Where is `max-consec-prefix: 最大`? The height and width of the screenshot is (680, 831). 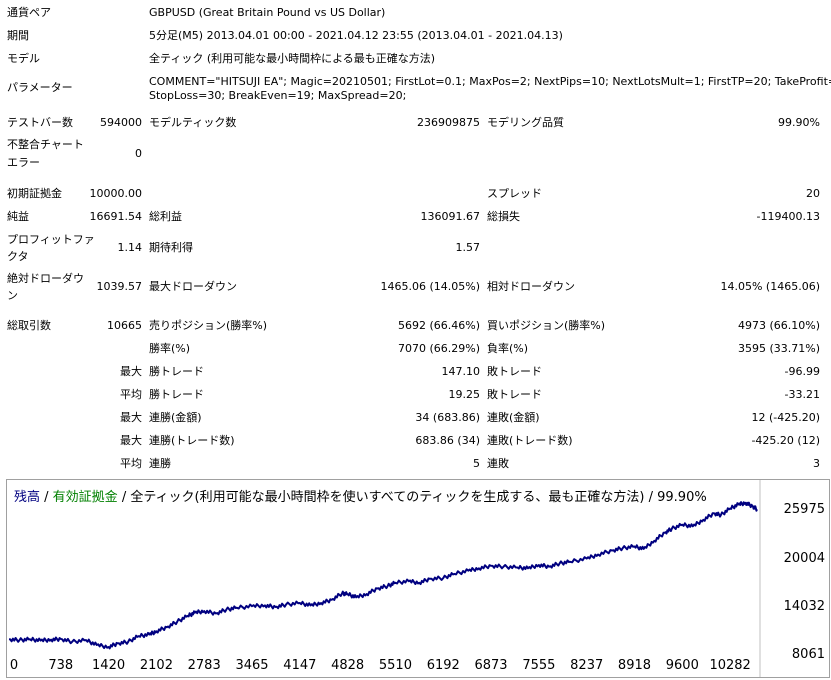 max-consec-prefix: 最大 is located at coordinates (131, 417).